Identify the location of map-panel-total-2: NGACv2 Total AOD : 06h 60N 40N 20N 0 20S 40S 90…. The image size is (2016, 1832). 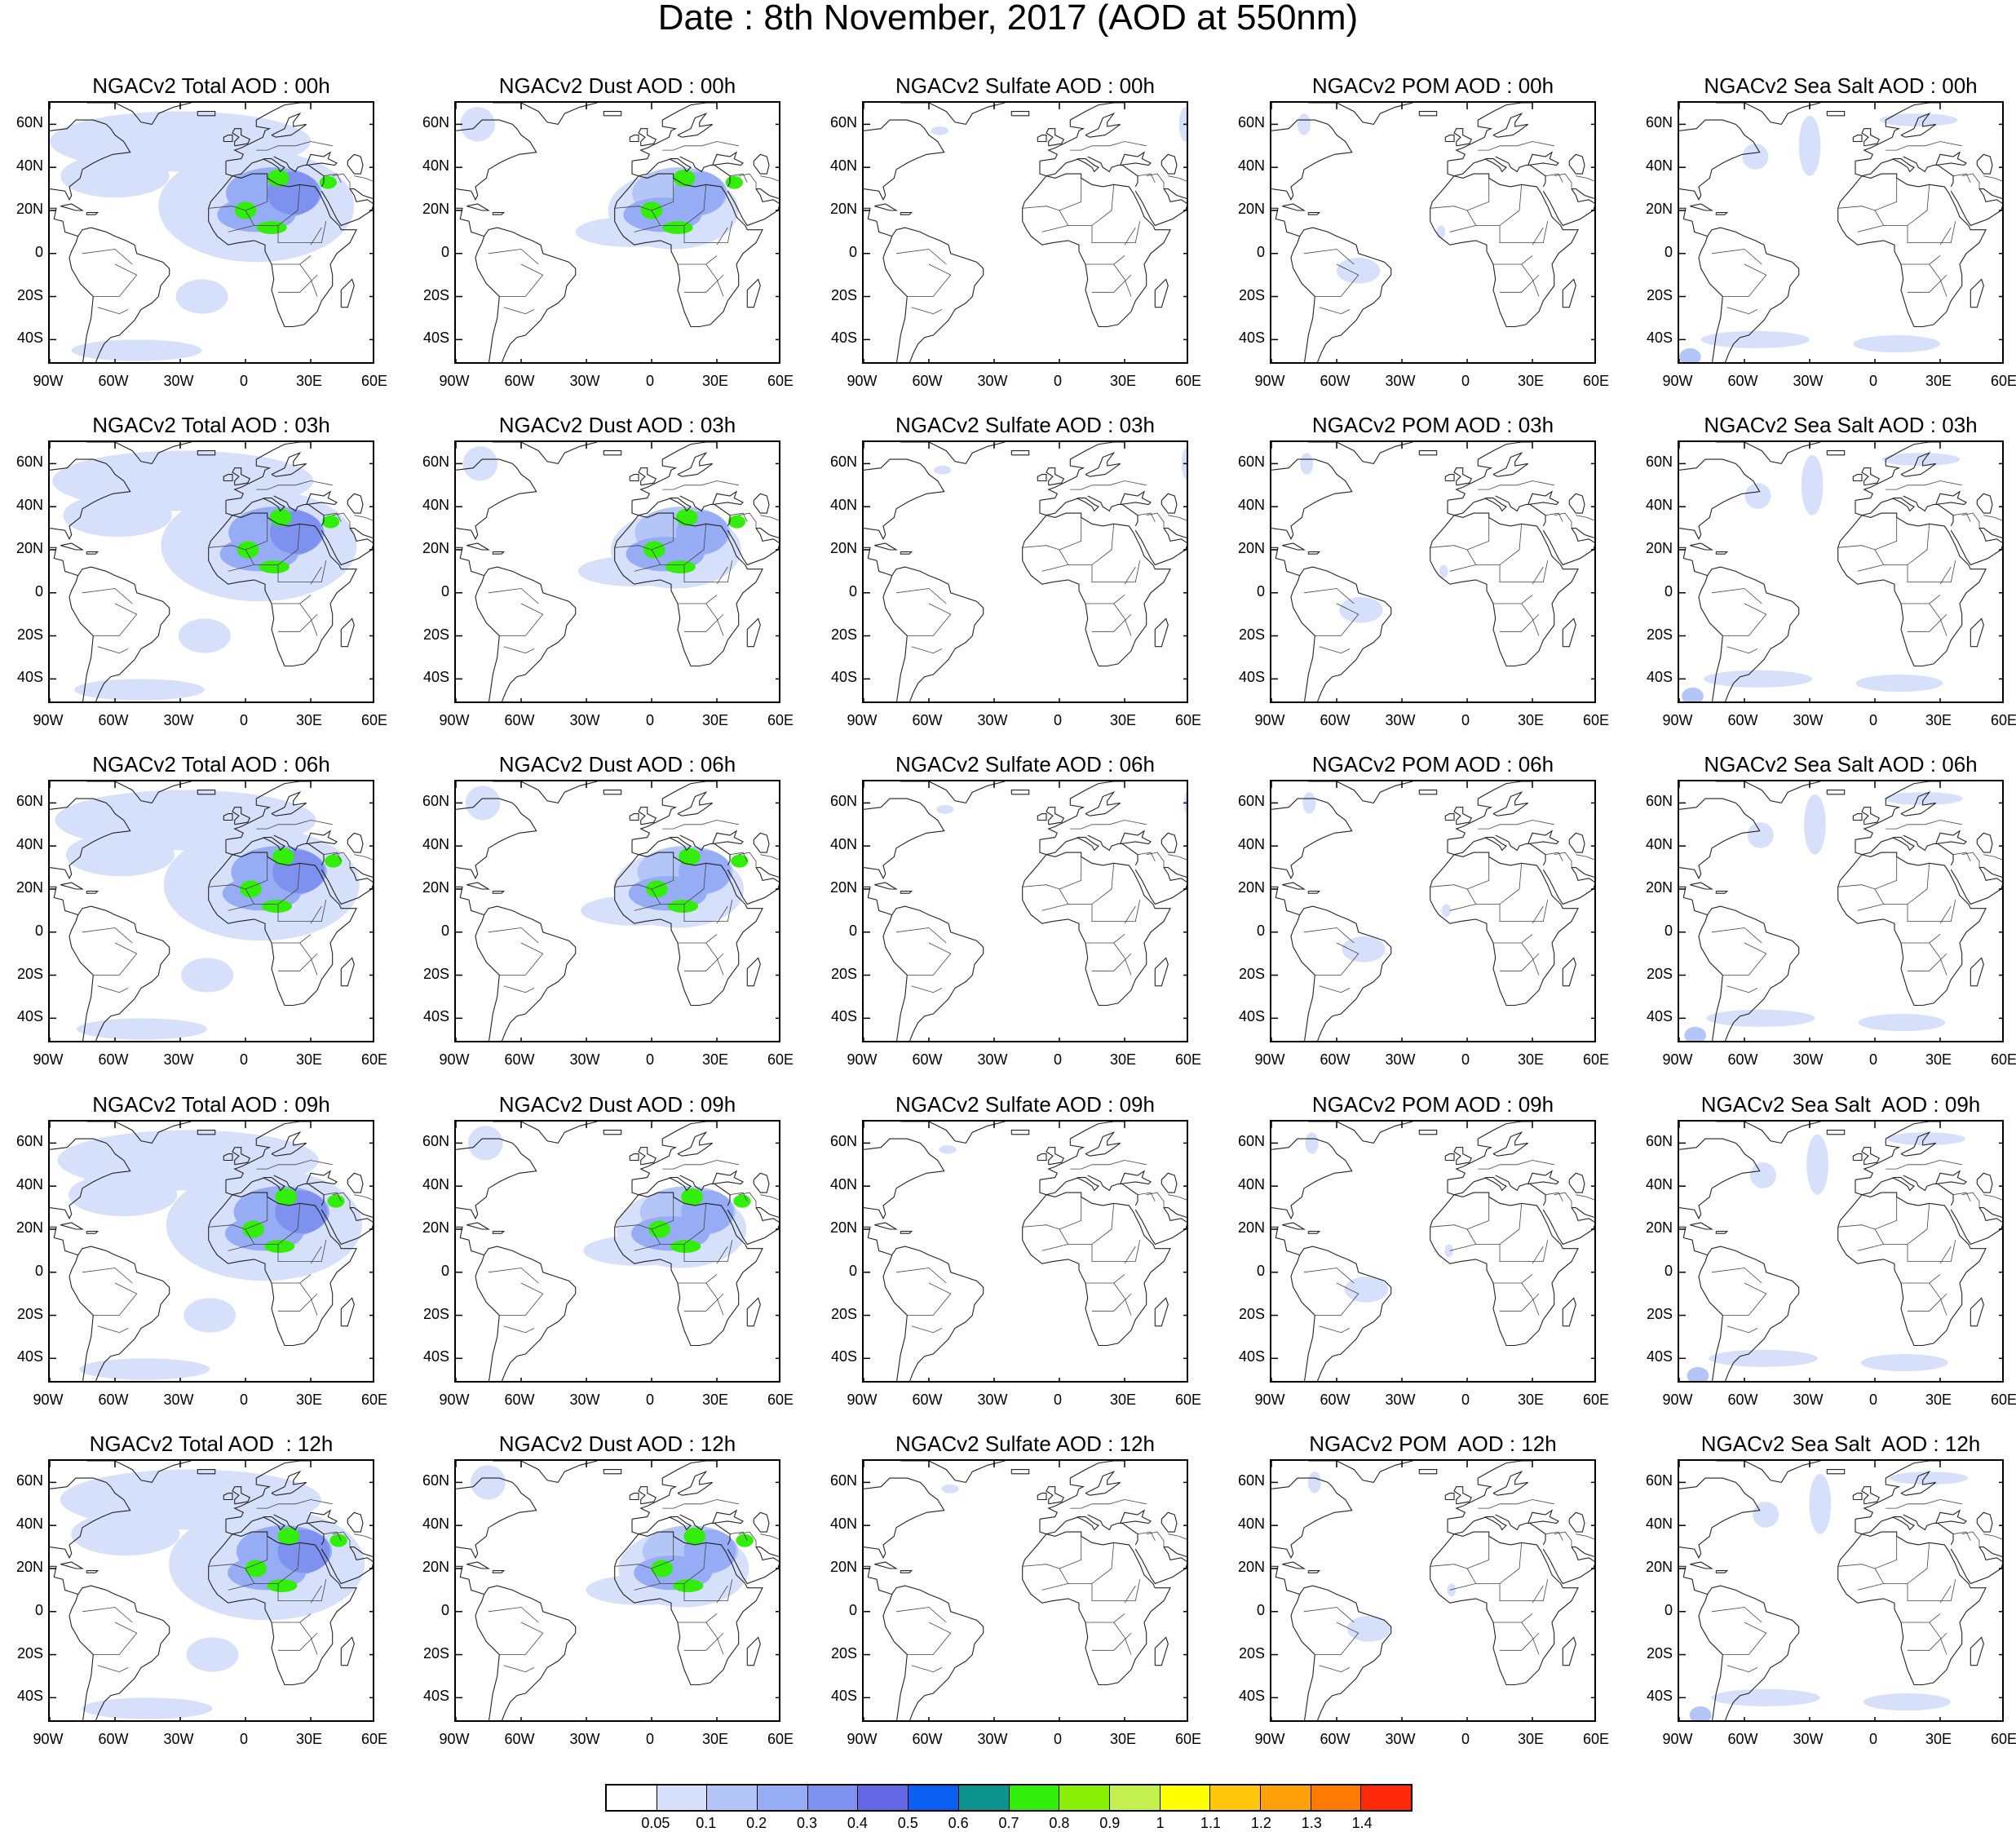
(201, 915).